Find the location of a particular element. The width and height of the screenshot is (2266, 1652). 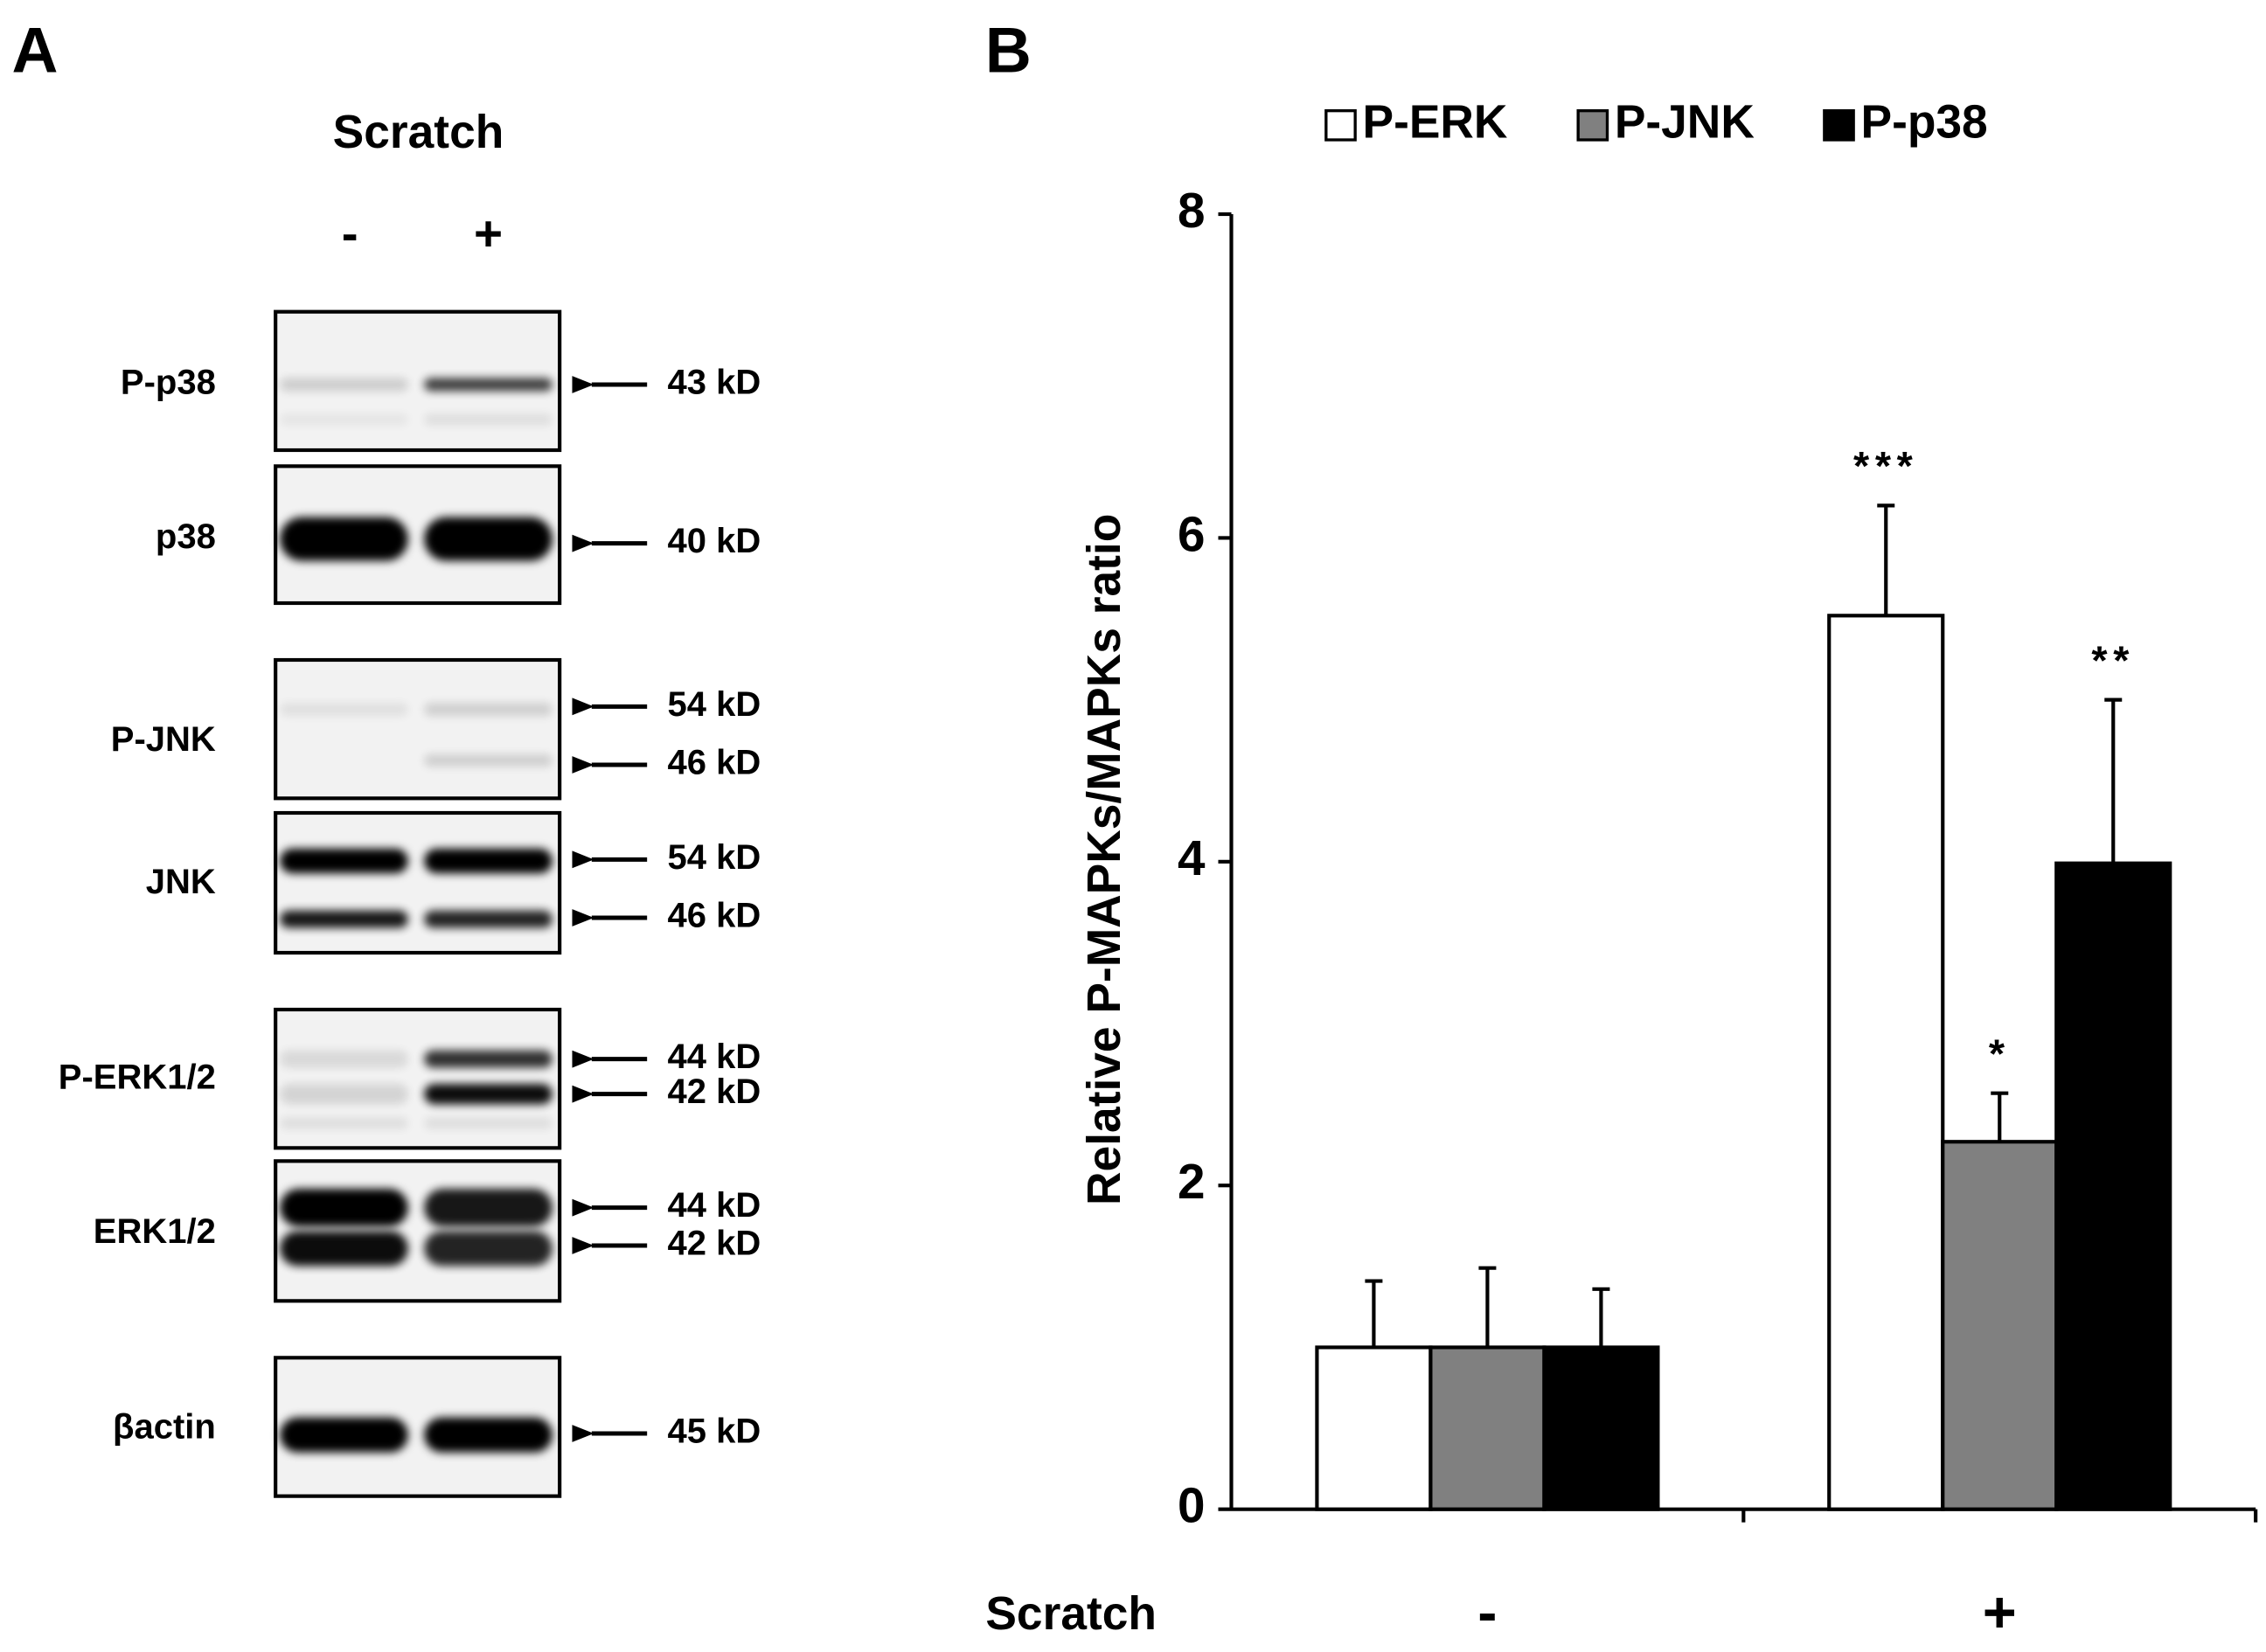

marker-label: 40 kD is located at coordinates (714, 541).